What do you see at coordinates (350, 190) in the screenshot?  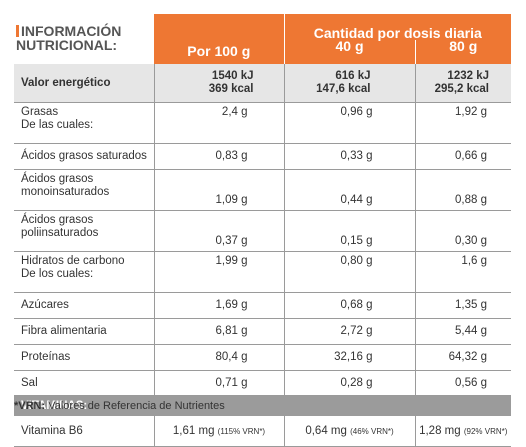 I see `nutrient-40: 0,44 g` at bounding box center [350, 190].